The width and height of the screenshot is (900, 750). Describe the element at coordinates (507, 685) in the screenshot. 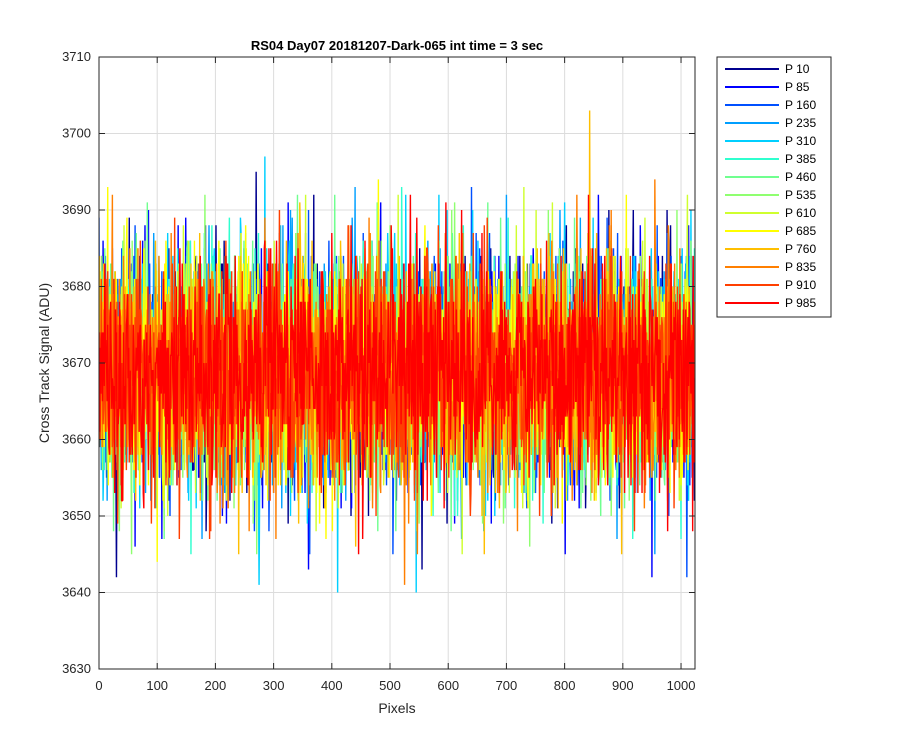

I see `x-tick-label: 700` at that location.